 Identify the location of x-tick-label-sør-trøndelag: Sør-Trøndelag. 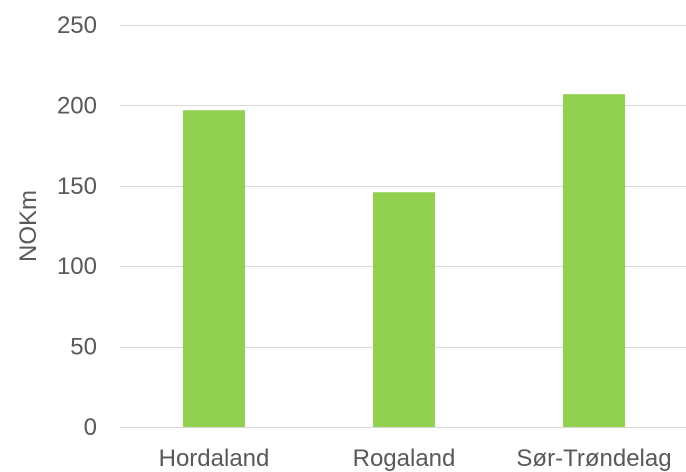
(593, 458).